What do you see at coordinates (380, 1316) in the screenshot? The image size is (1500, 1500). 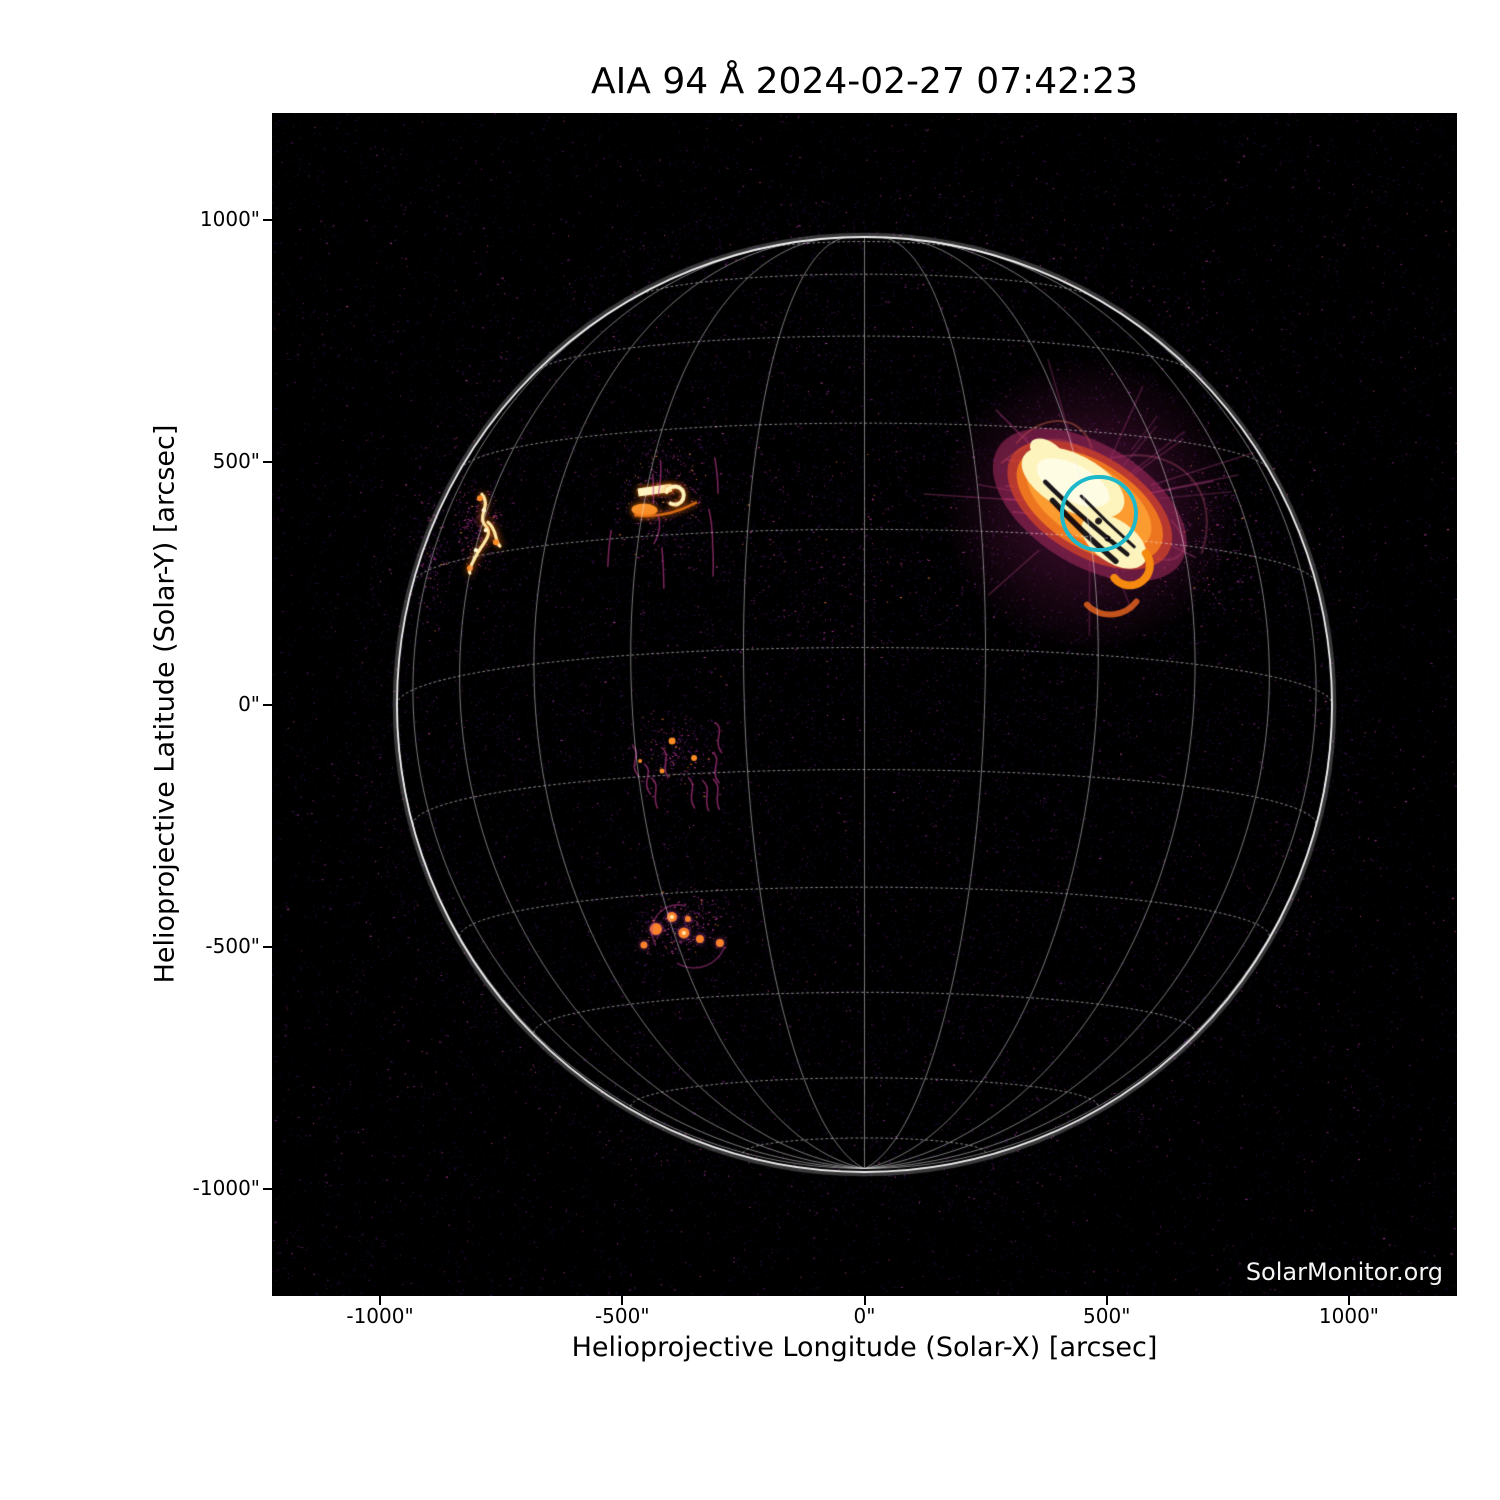 I see `x-tick-label: -1000"` at bounding box center [380, 1316].